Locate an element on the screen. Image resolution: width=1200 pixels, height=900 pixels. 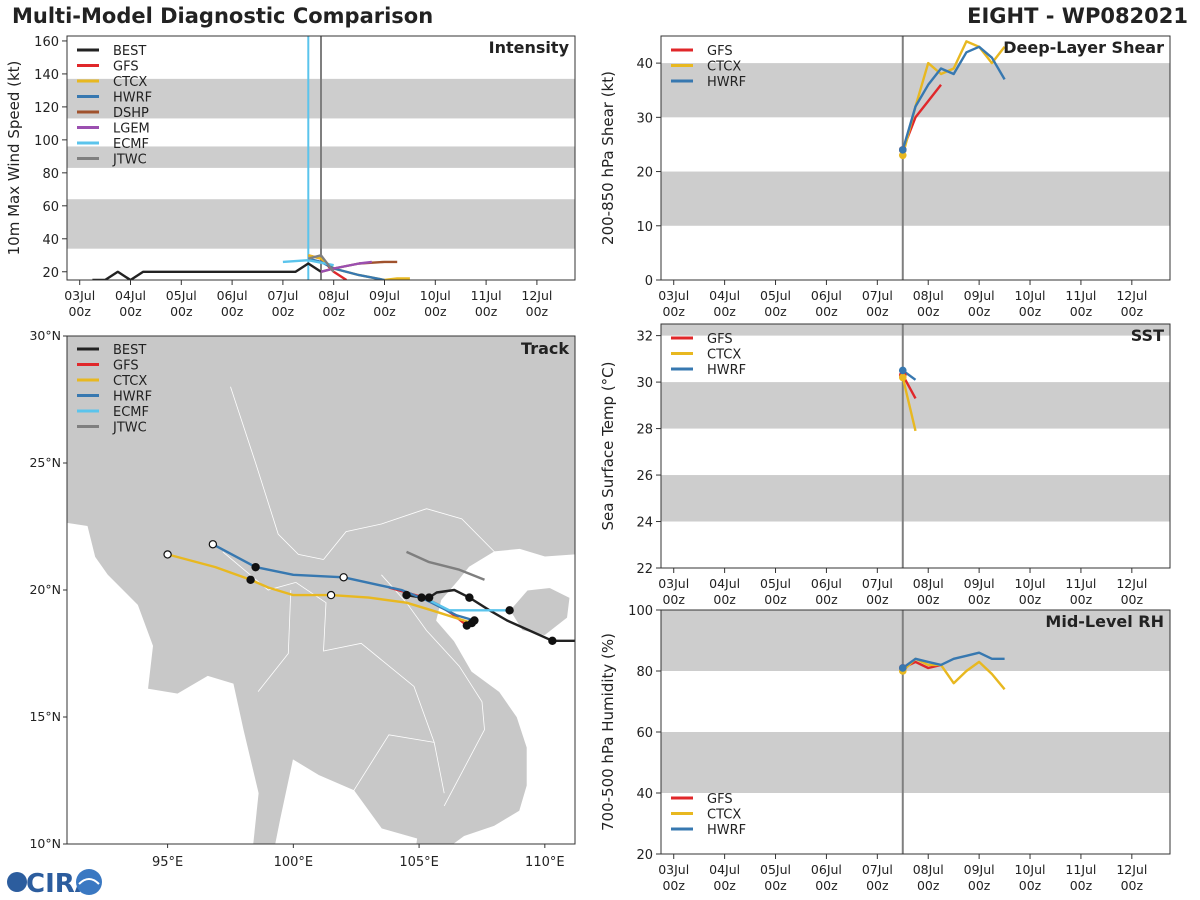
sst-ylabel: Sea Surface Temp (°C) is located at coordinates (608, 445).